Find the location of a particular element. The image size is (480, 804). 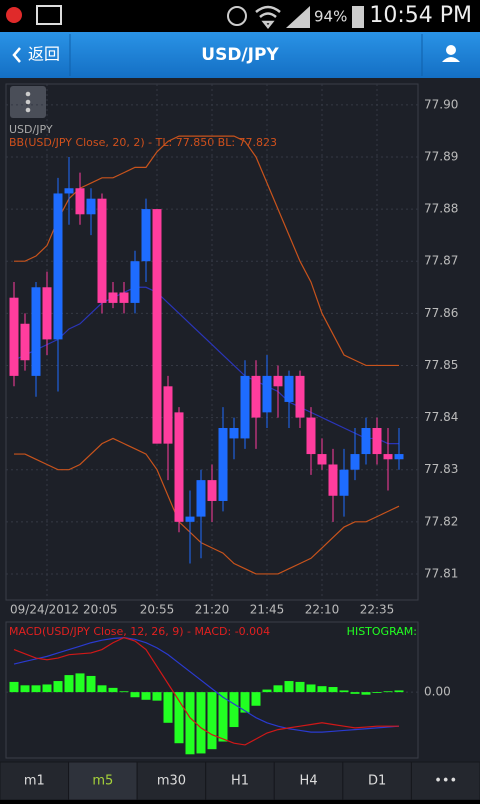

y-tick-label: 77.81 is located at coordinates (441, 573).